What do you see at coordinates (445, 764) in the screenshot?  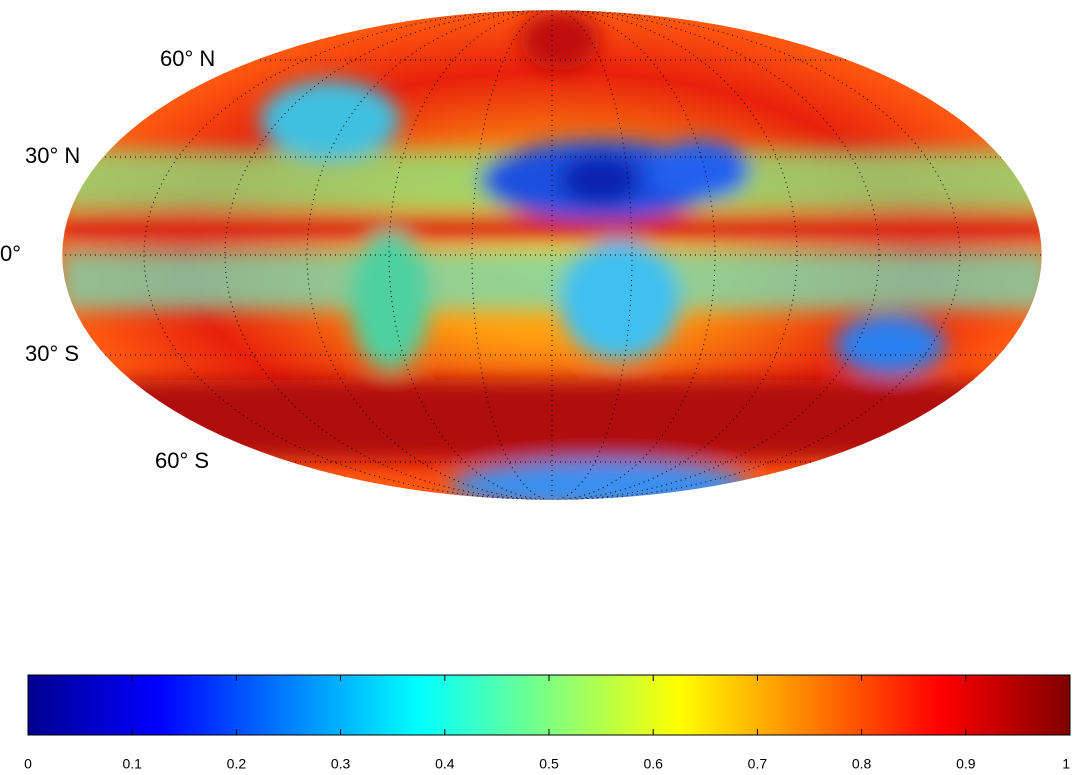 I see `tick-label: 0.4` at bounding box center [445, 764].